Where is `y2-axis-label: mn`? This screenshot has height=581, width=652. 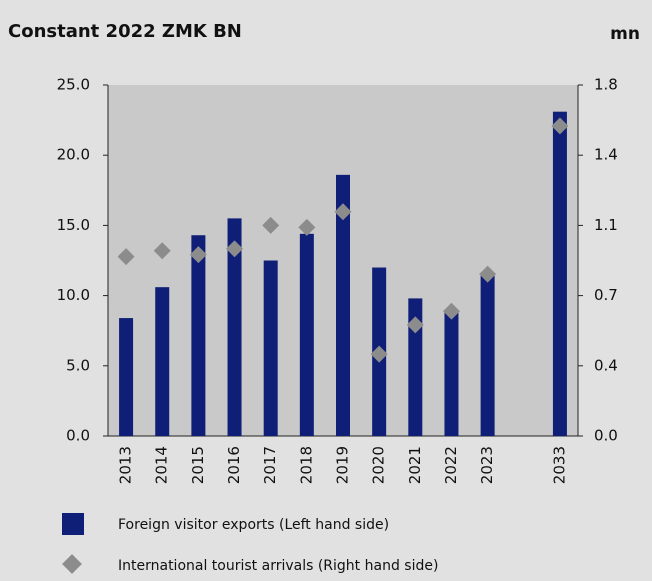
y2-axis-label: mn is located at coordinates (625, 34).